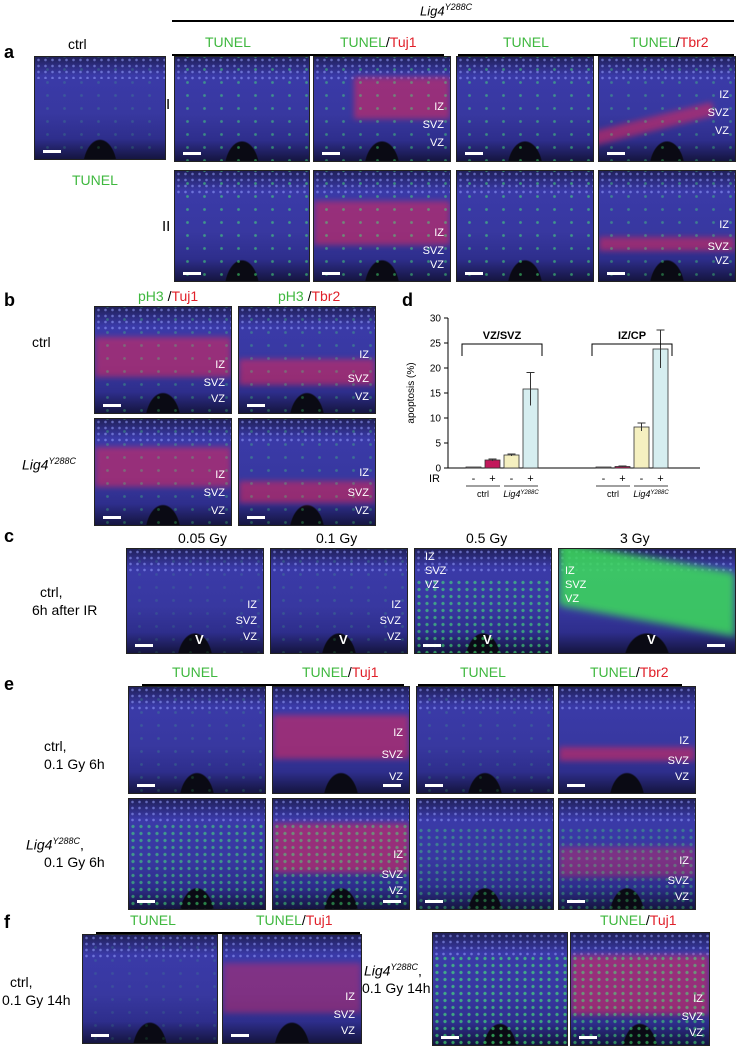 The width and height of the screenshot is (740, 1048). I want to click on panel-e-ctrl-tunel, so click(197, 740).